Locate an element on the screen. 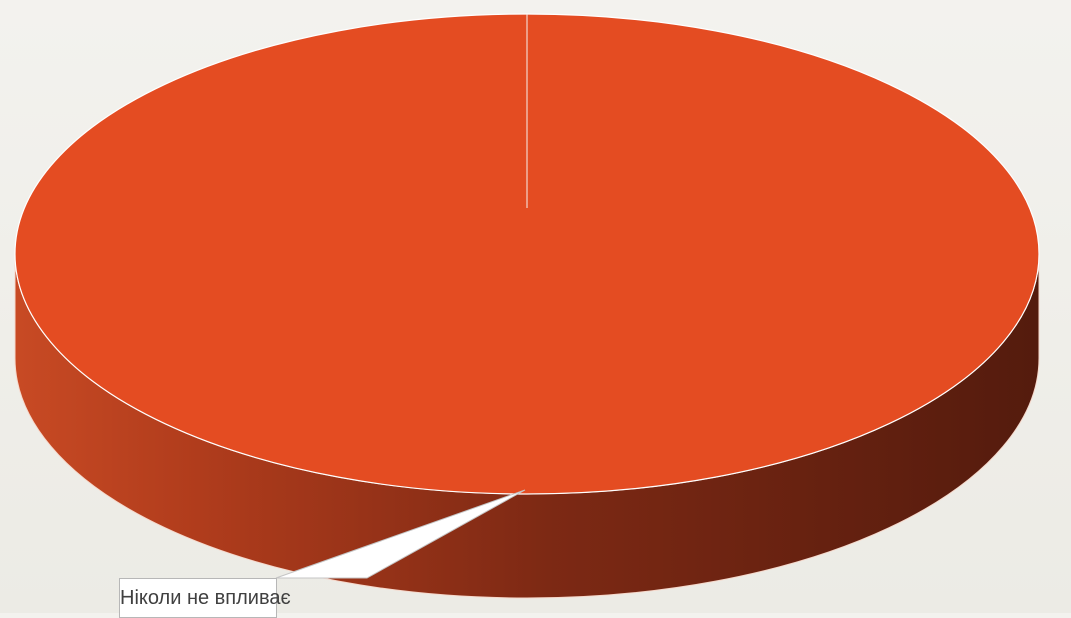 Image resolution: width=1071 pixels, height=618 pixels. callout-pointer is located at coordinates (400, 534).